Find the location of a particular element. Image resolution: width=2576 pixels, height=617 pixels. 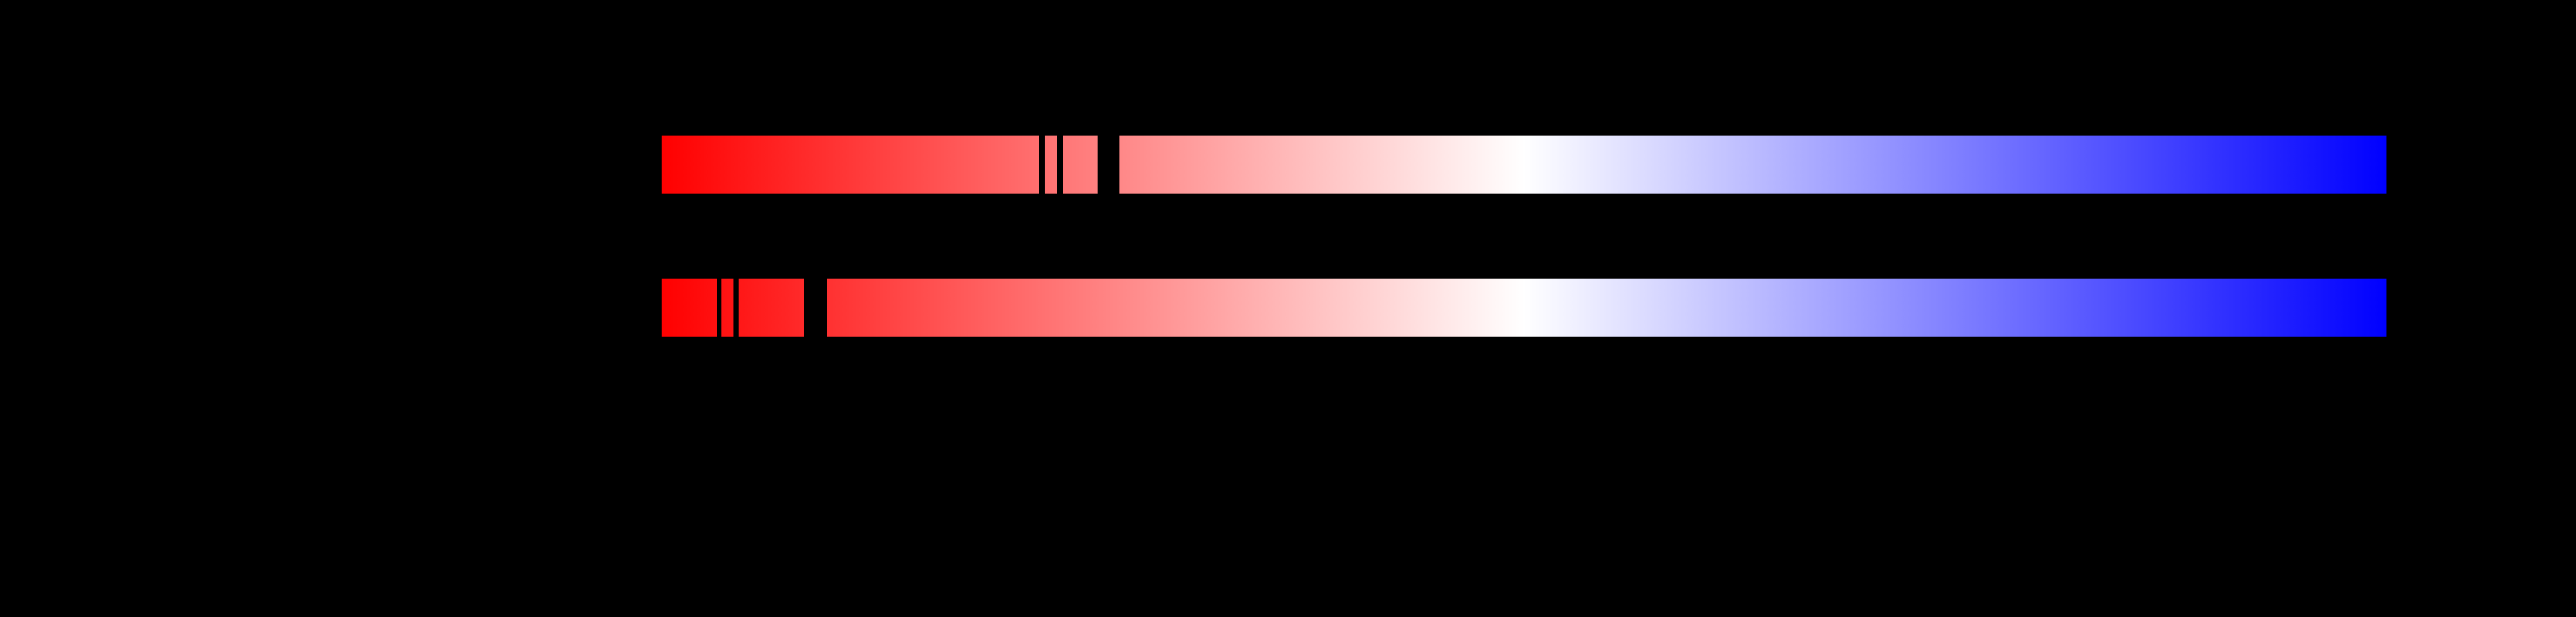

gradient-strip-top is located at coordinates (1524, 165).